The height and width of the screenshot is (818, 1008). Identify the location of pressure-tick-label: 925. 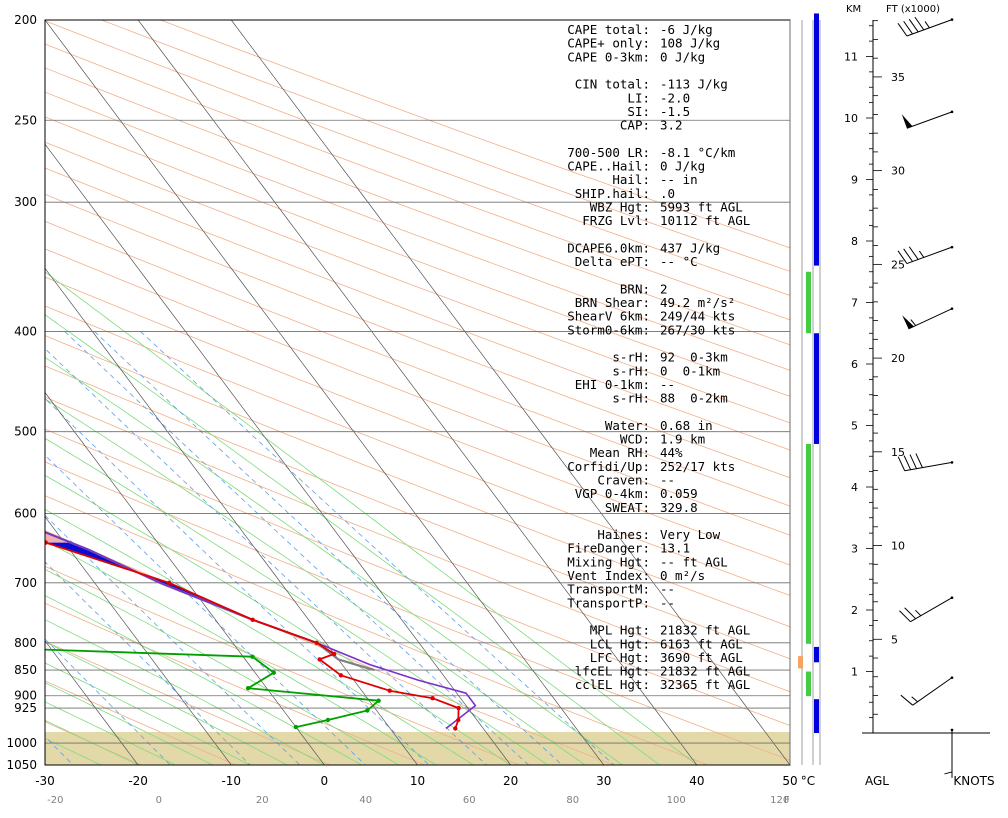
(25, 708).